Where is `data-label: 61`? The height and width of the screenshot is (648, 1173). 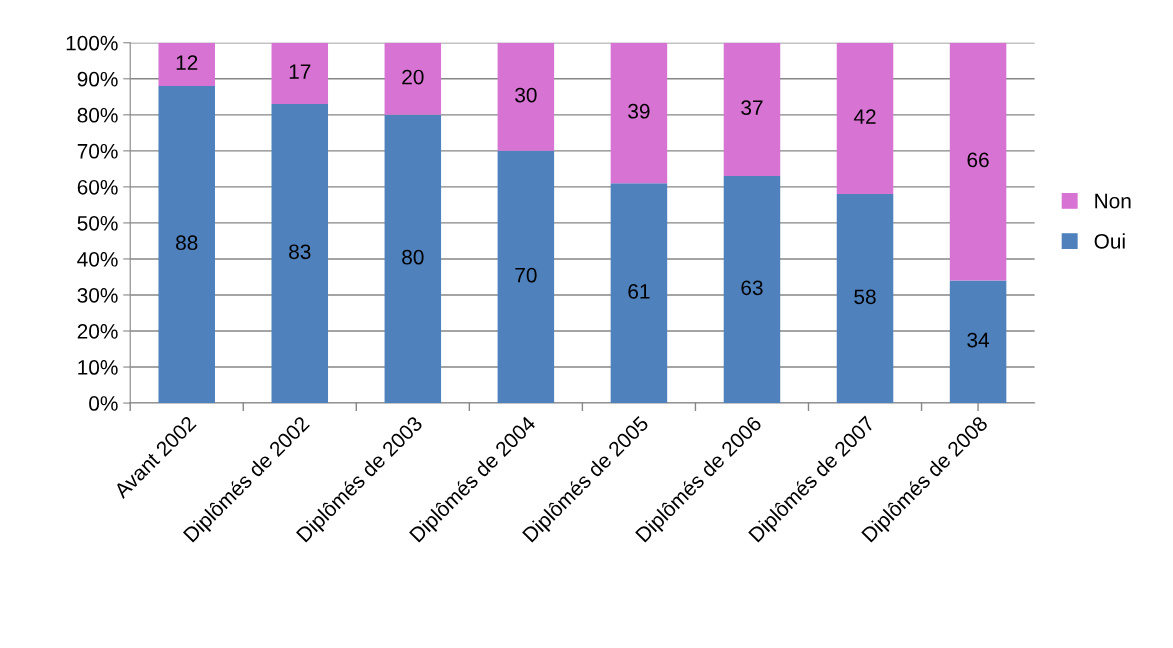
data-label: 61 is located at coordinates (639, 291).